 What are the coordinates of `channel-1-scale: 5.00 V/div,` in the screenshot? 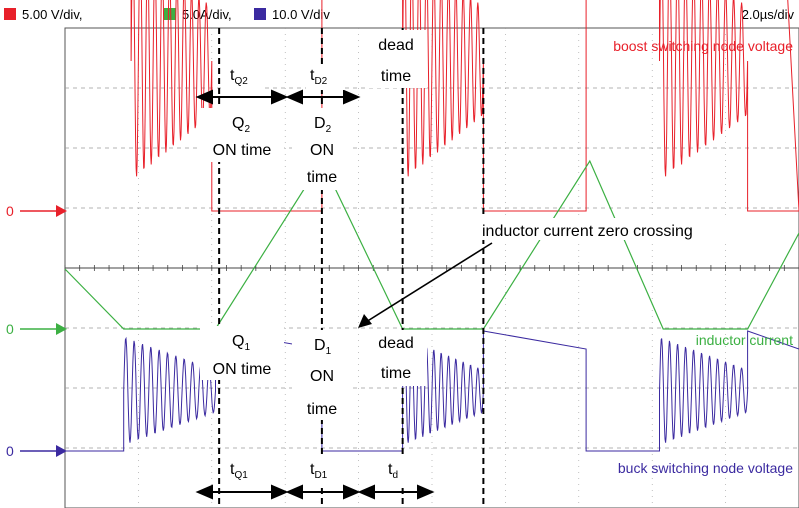 It's located at (52, 14).